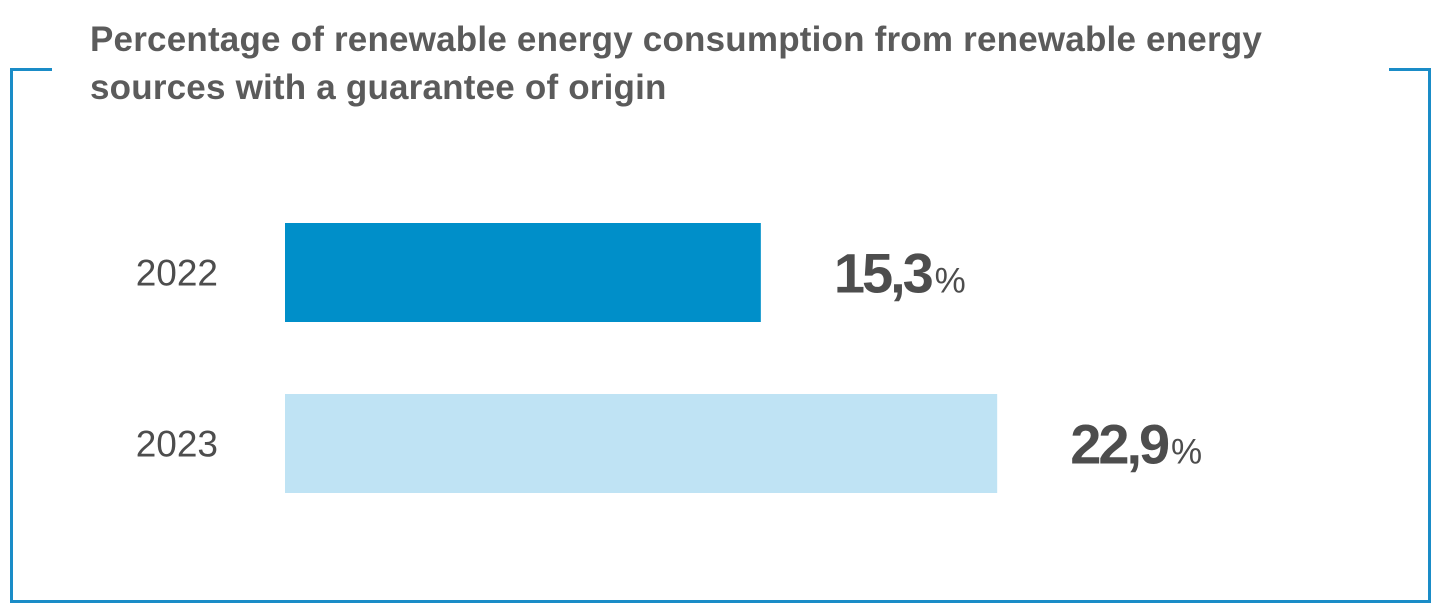  What do you see at coordinates (31, 335) in the screenshot?
I see `frame-left-bracket` at bounding box center [31, 335].